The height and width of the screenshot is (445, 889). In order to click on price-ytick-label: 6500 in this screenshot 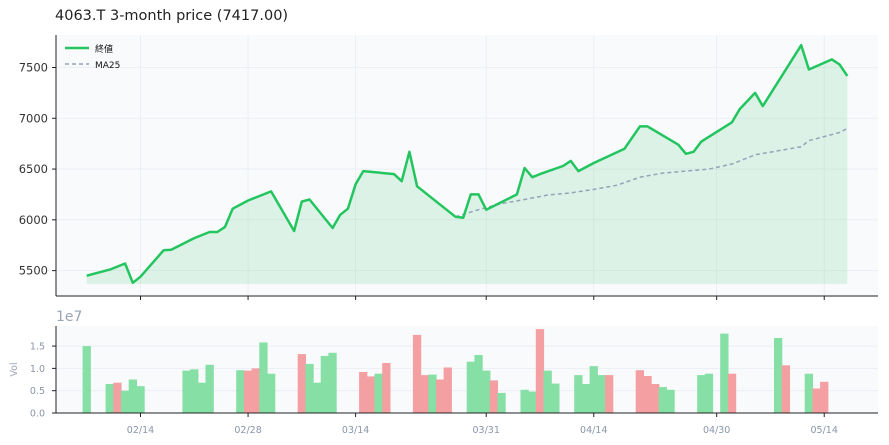, I will do `click(33, 169)`.